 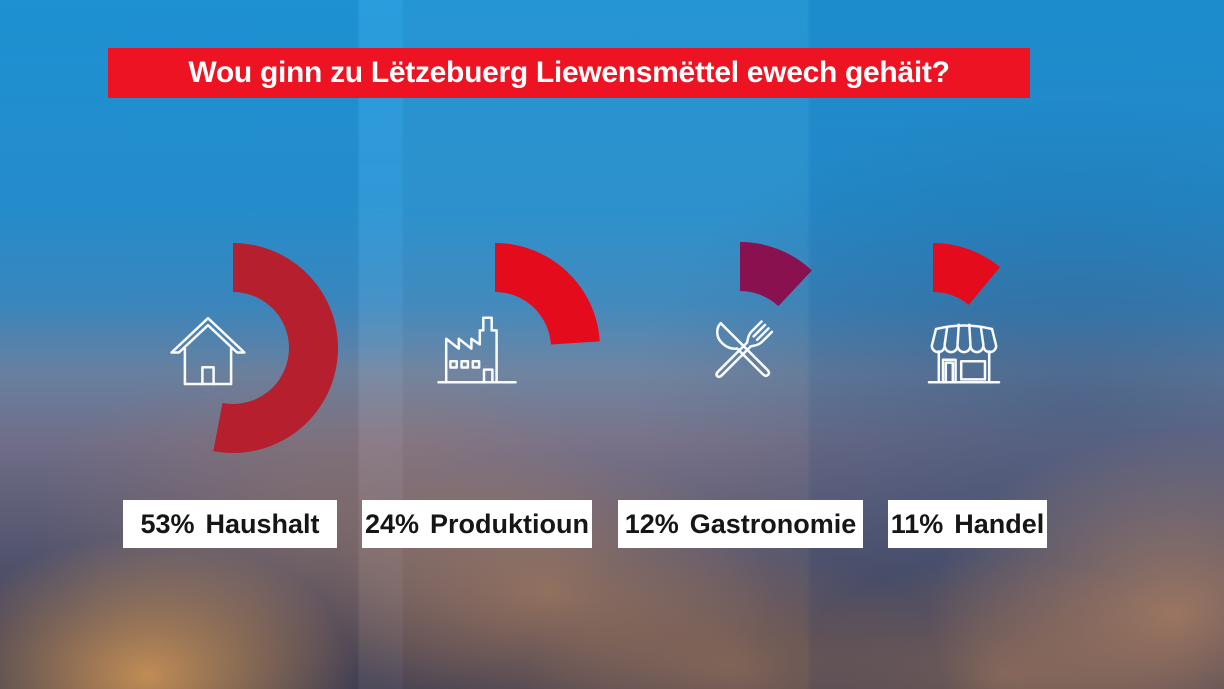 I want to click on stat-percent: 11%, so click(x=917, y=523).